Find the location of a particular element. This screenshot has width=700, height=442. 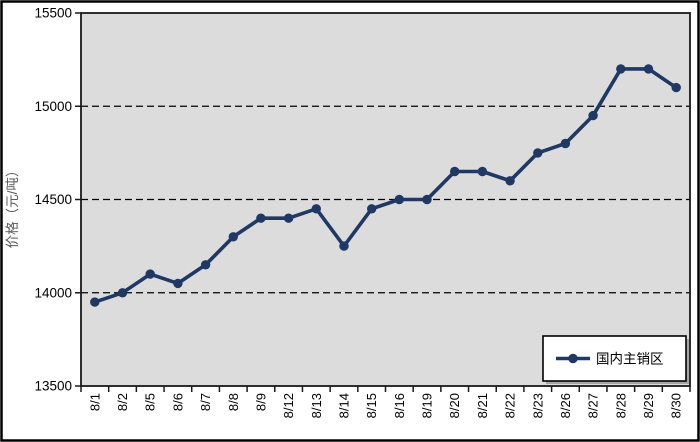

x-tick-label: 8/7 is located at coordinates (205, 402).